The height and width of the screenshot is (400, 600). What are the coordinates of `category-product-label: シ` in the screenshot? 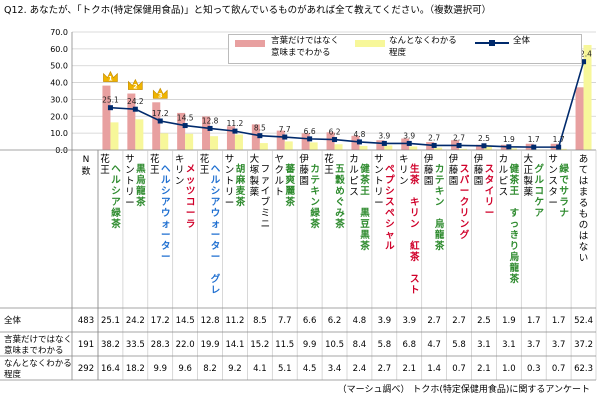 It's located at (390, 191).